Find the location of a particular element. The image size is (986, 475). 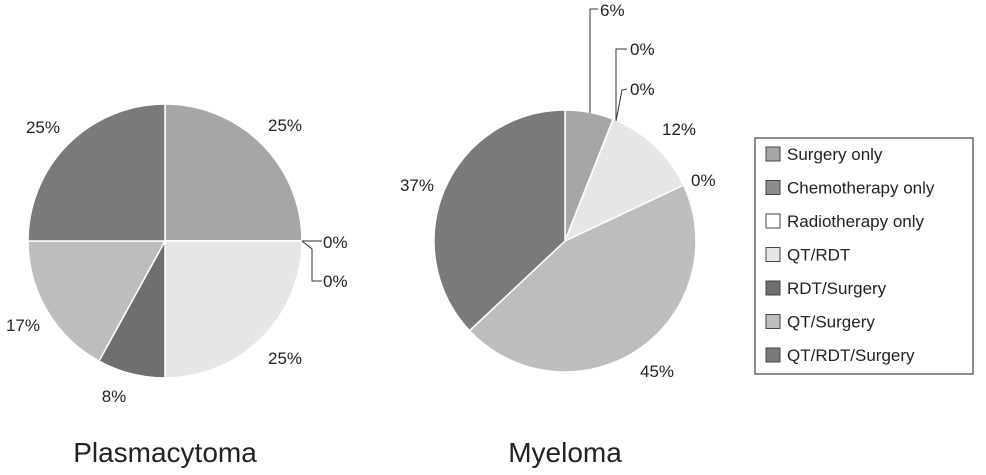

plasmacytoma-label-rdt-surgery: 8% is located at coordinates (114, 396).